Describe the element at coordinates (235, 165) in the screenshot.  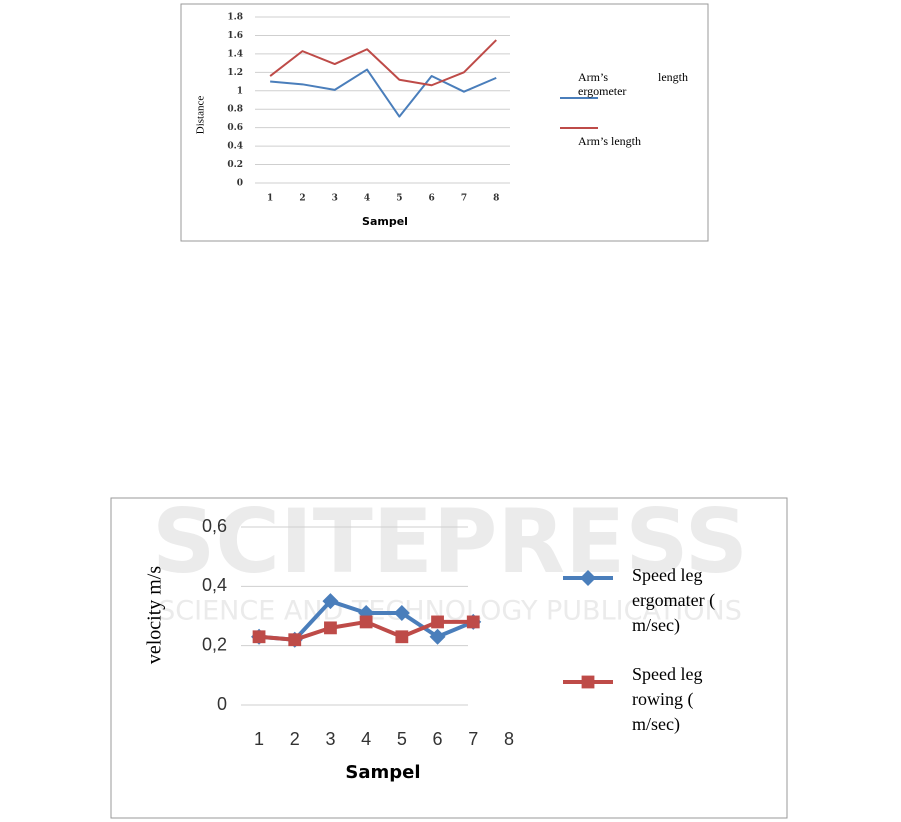
I see `y-tick-label: 0.2` at that location.